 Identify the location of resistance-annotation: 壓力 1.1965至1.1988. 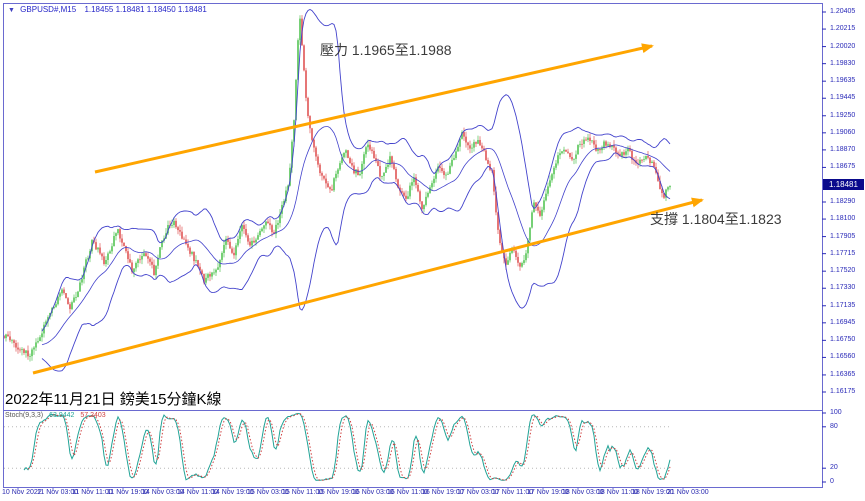
(386, 50).